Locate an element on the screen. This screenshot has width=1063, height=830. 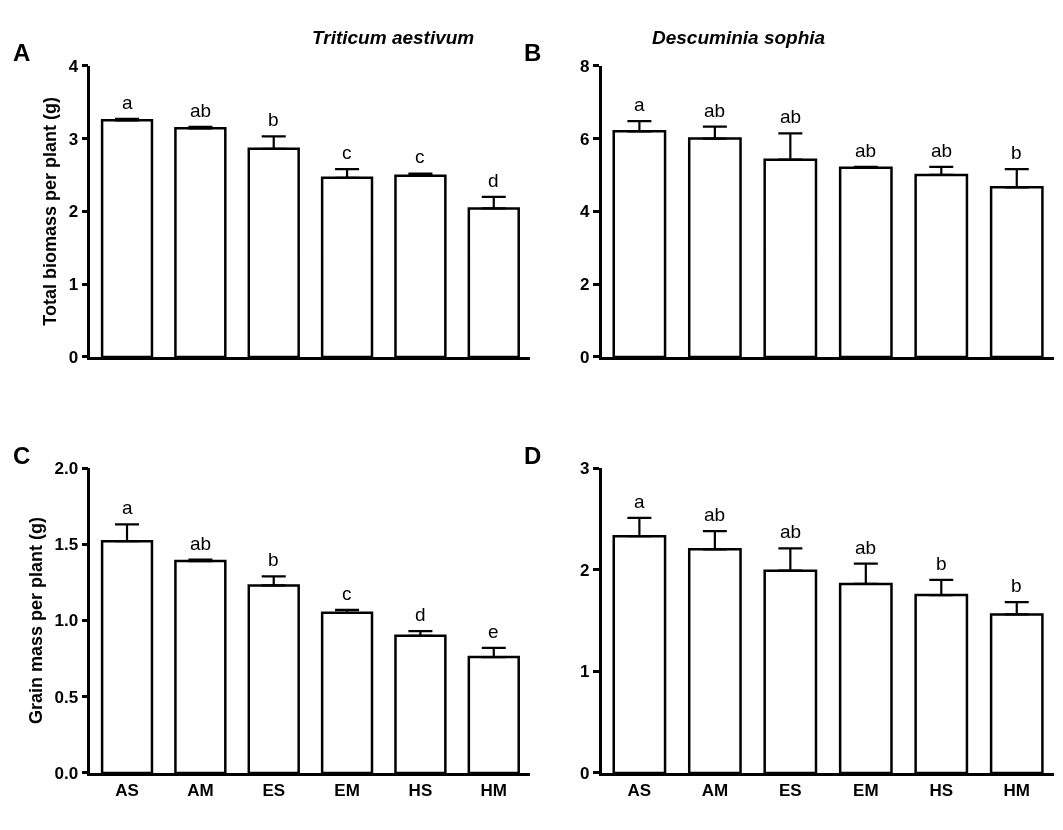
text: C is located at coordinates (22, 455).